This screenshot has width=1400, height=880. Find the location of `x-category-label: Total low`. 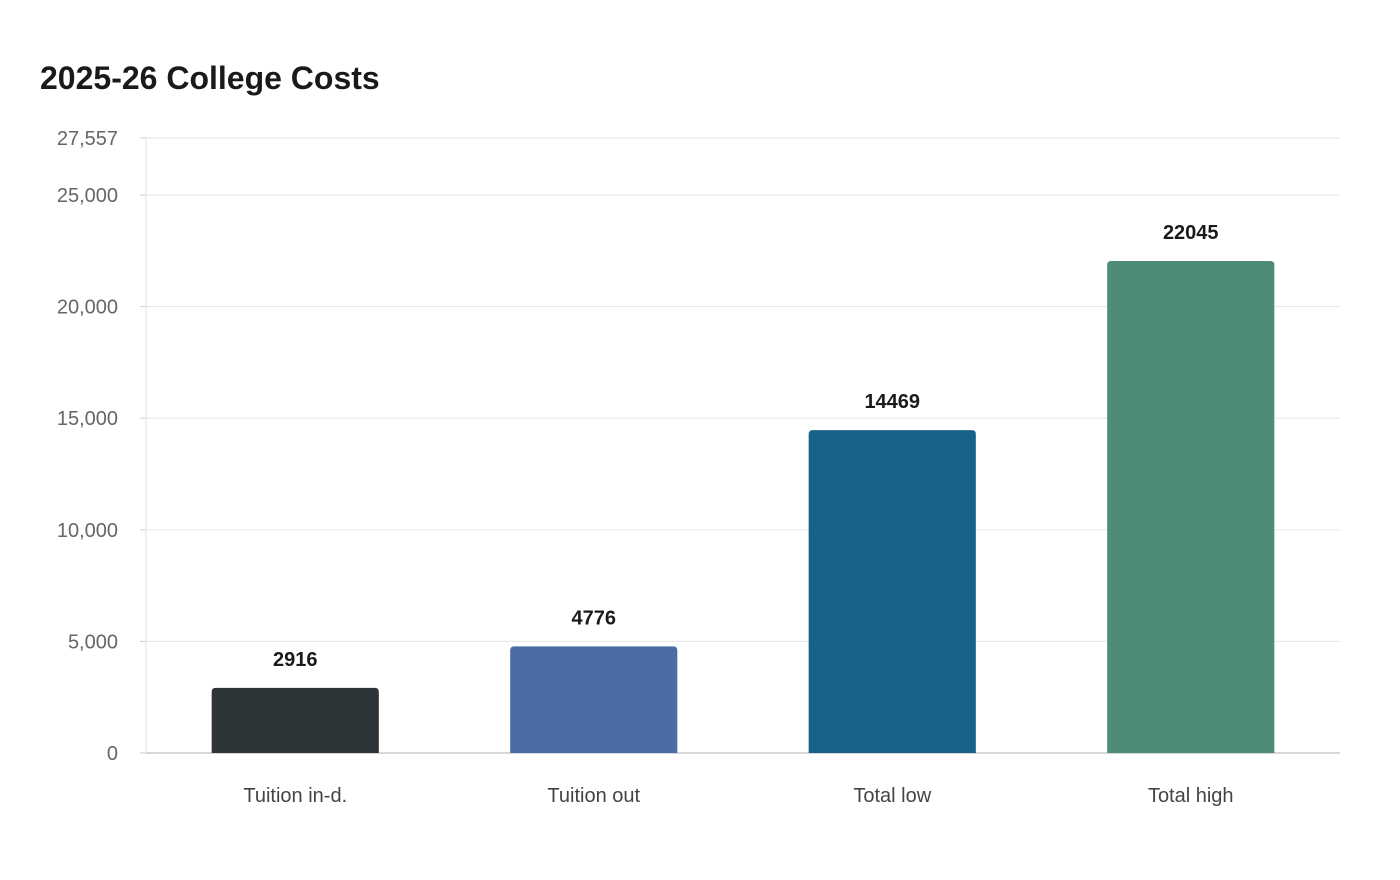

x-category-label: Total low is located at coordinates (892, 796).